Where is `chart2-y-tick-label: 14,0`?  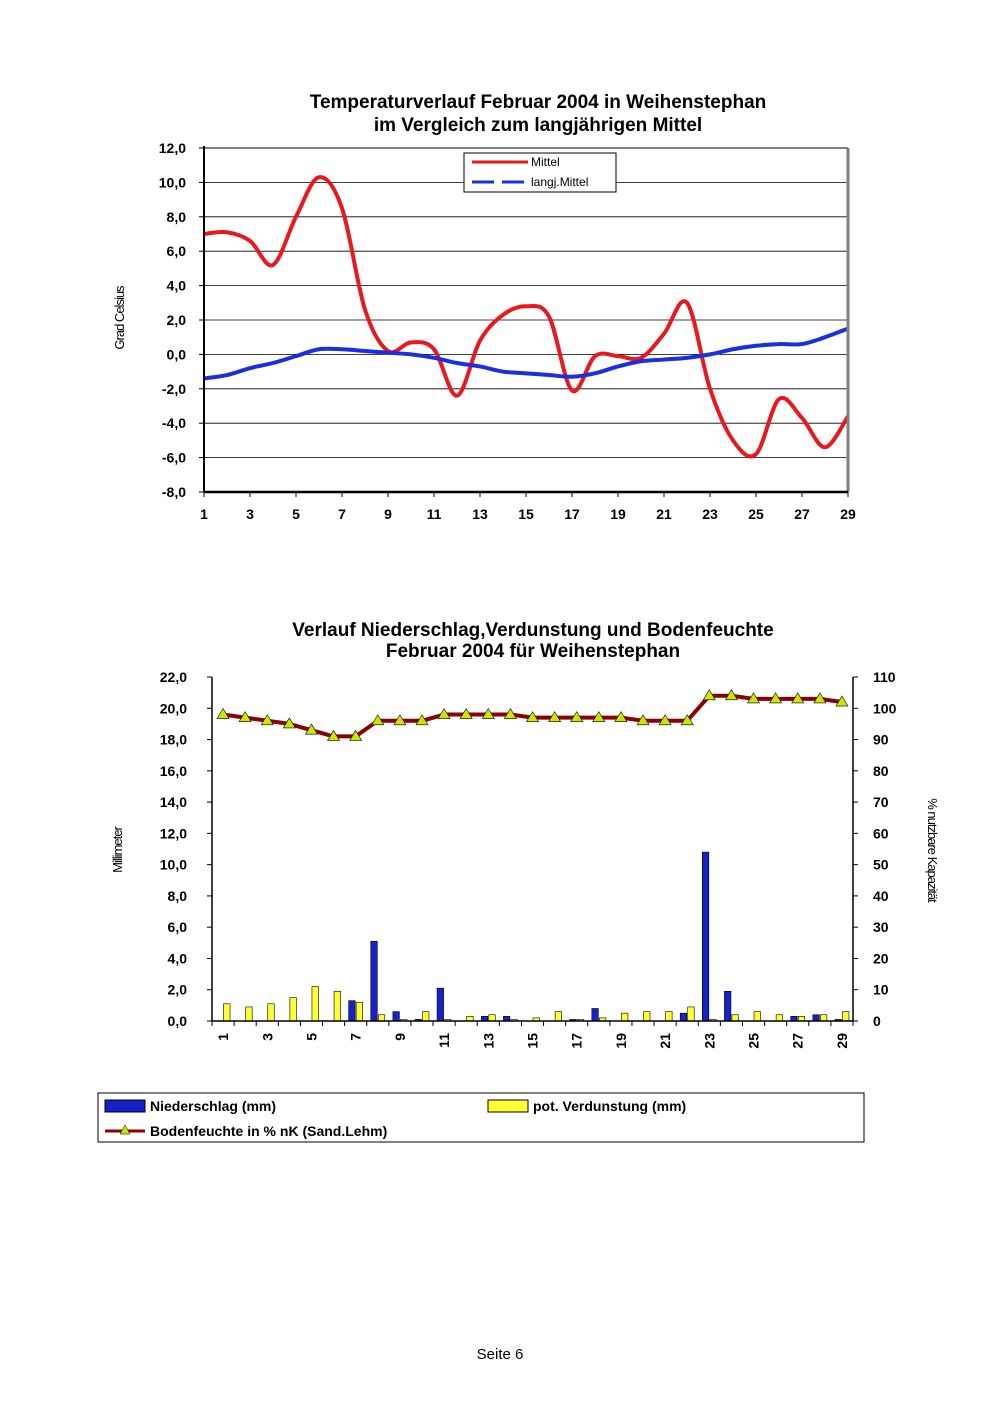 chart2-y-tick-label: 14,0 is located at coordinates (173, 802).